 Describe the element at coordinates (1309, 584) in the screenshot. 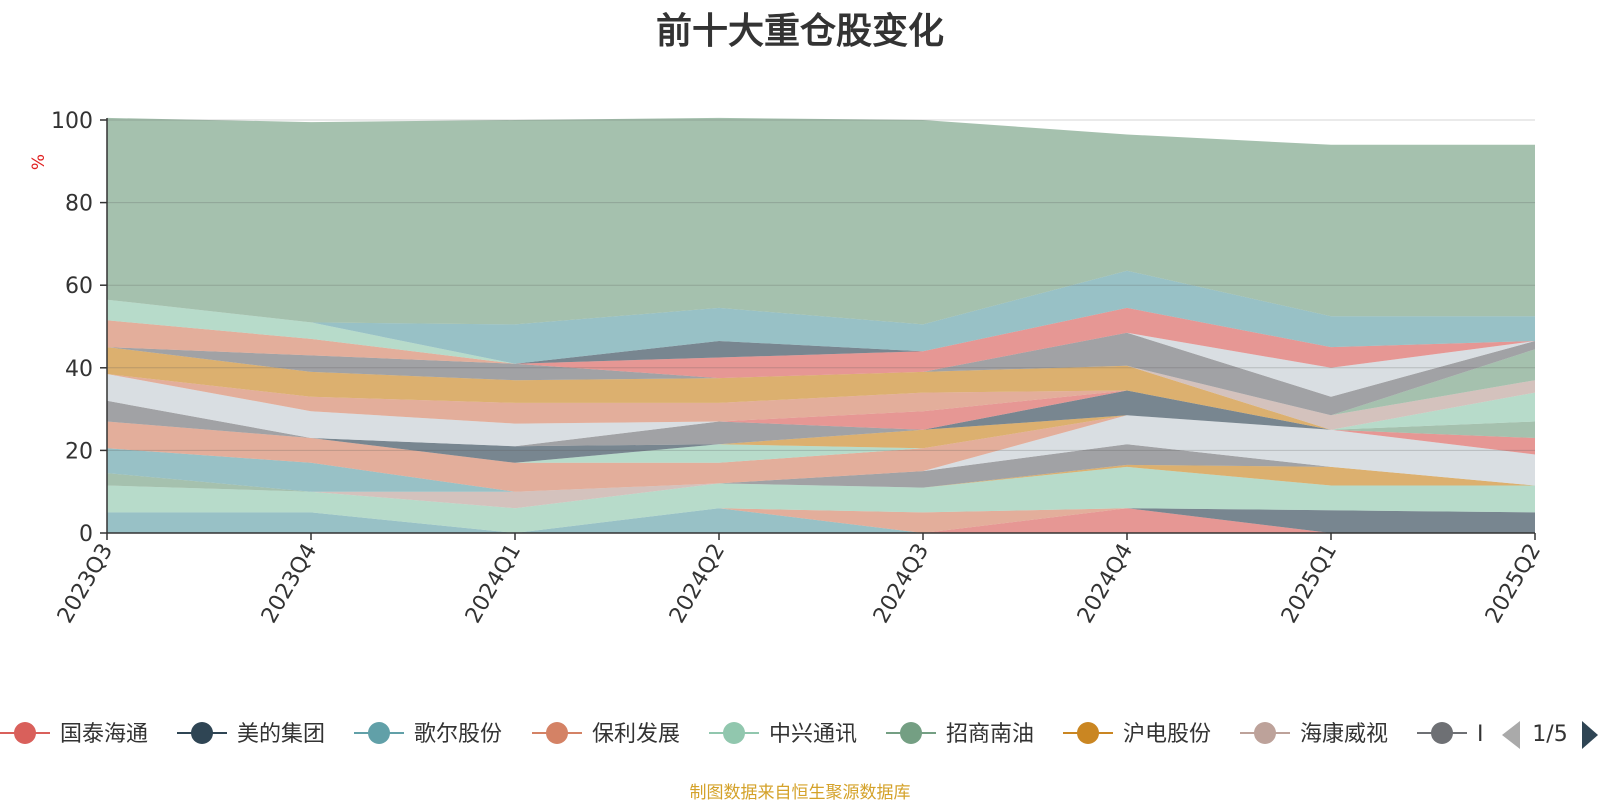

I see `x-tick-label: 2025Q1` at that location.